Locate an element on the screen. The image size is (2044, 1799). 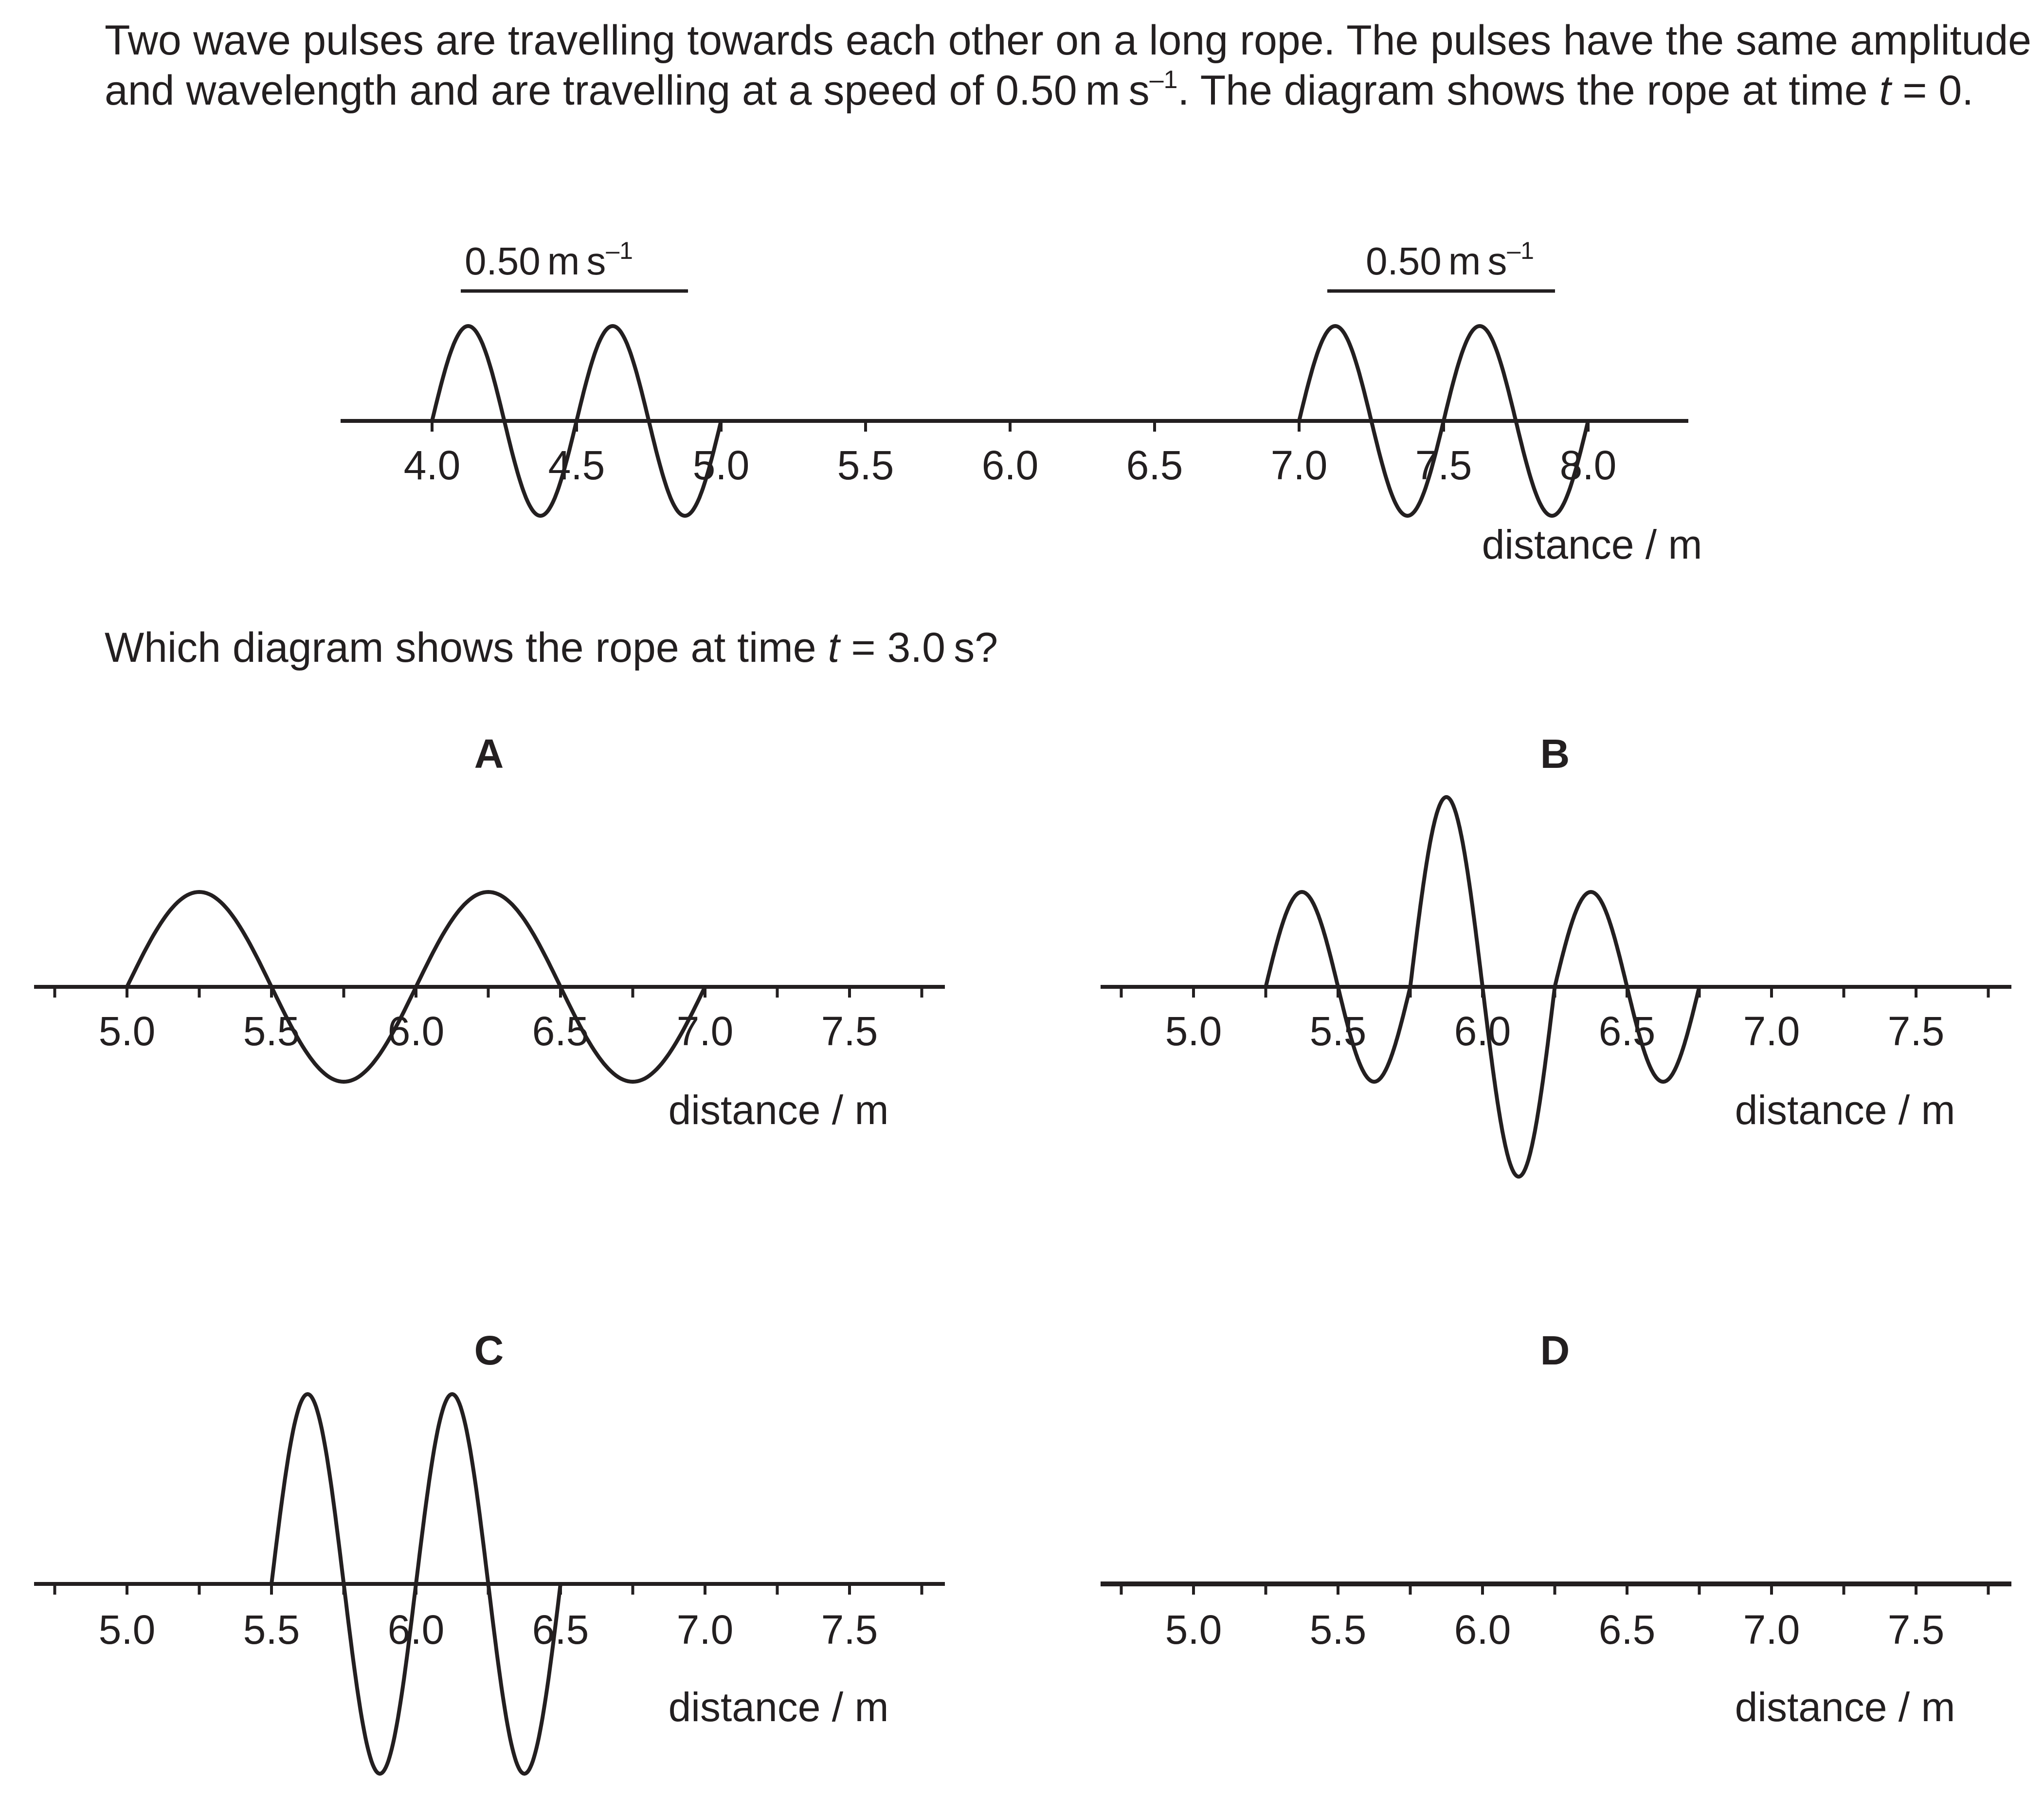
ticks: 4.0 4.5 5.0 5.5 6.0 6.5 7.0 7.5 8.0 is located at coordinates (1011, 454).